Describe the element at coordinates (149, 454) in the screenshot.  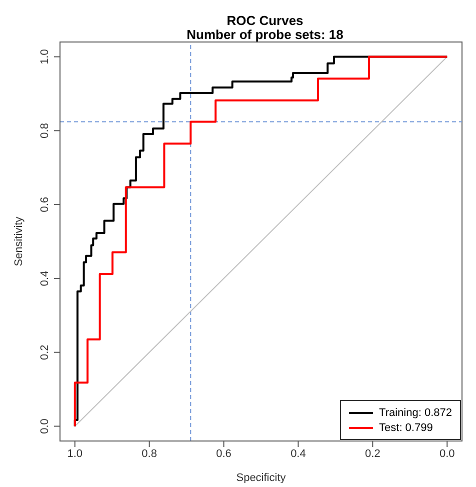
I see `x-tick-label: 0.8` at that location.